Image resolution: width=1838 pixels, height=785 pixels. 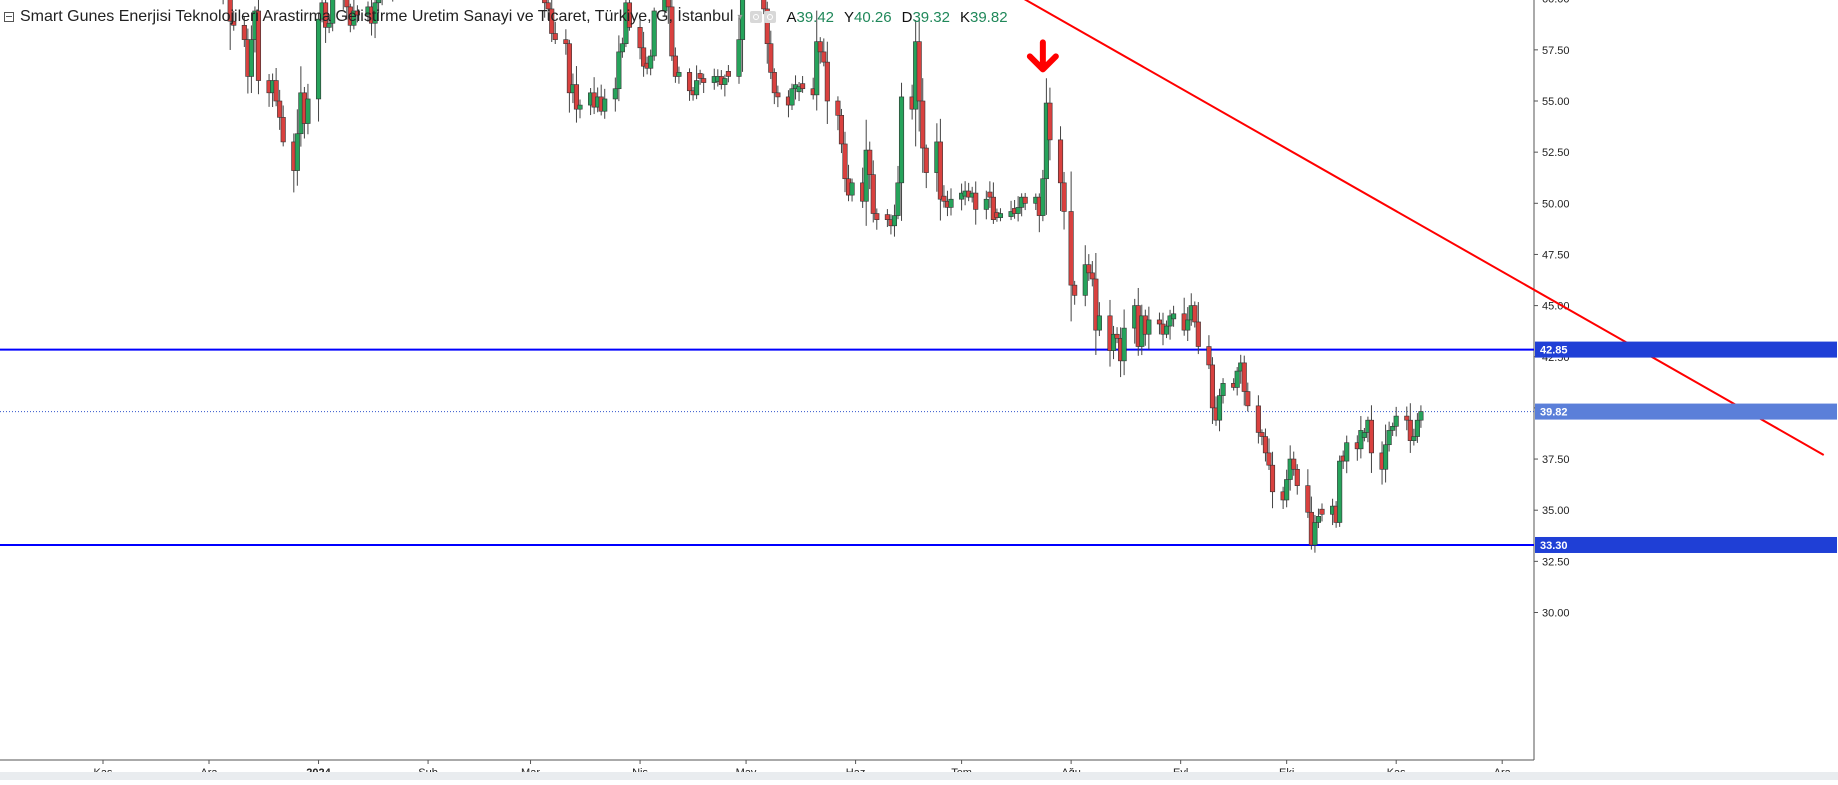 What do you see at coordinates (983, 17) in the screenshot?
I see `ohlc-close: K39.82` at bounding box center [983, 17].